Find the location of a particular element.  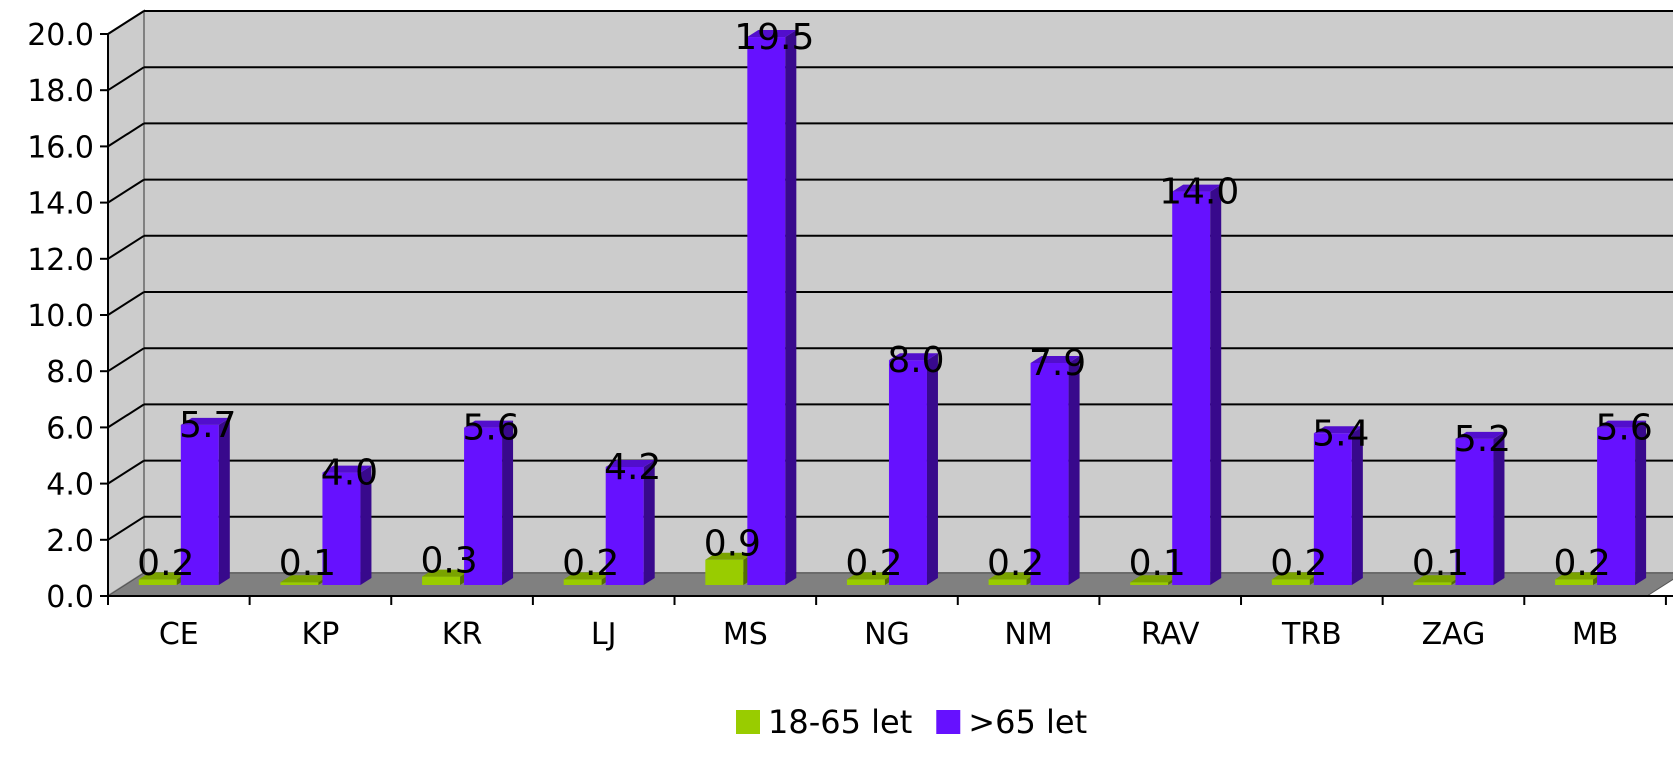

bar--65-let-KP is located at coordinates (347, 525).